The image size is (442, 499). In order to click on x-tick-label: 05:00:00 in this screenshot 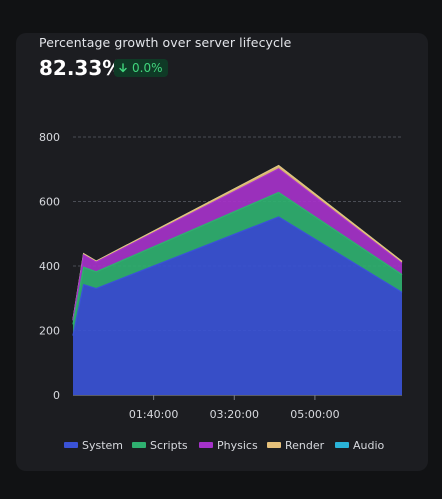, I will do `click(314, 414)`.